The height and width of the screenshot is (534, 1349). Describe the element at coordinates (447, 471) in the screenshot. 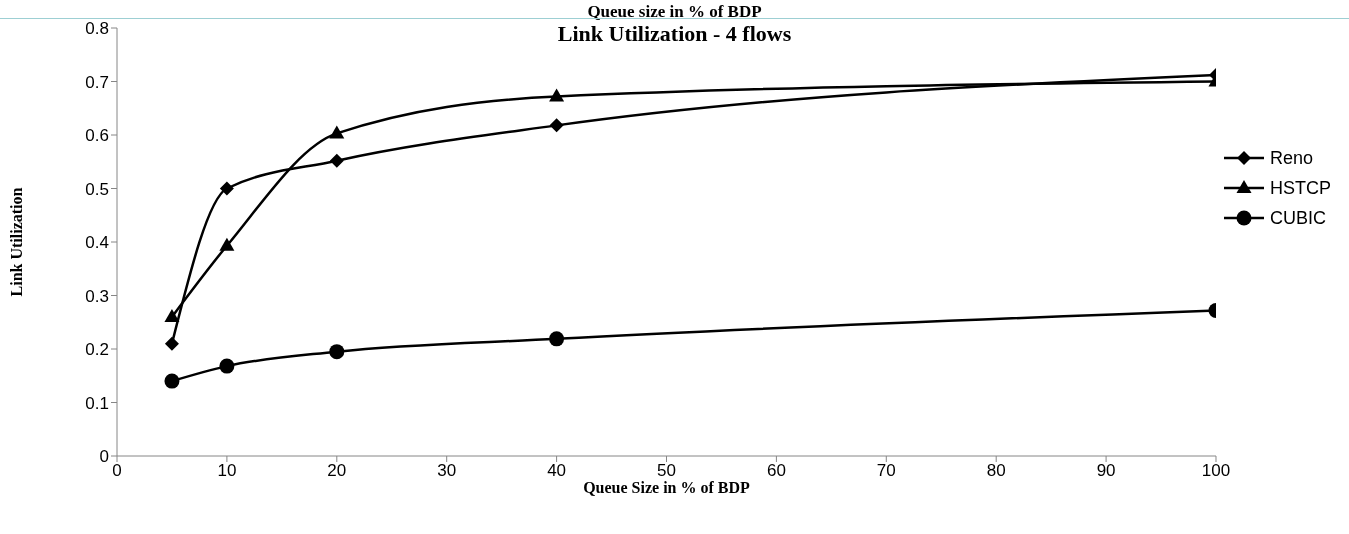

I see `x-tick-label: 30` at that location.